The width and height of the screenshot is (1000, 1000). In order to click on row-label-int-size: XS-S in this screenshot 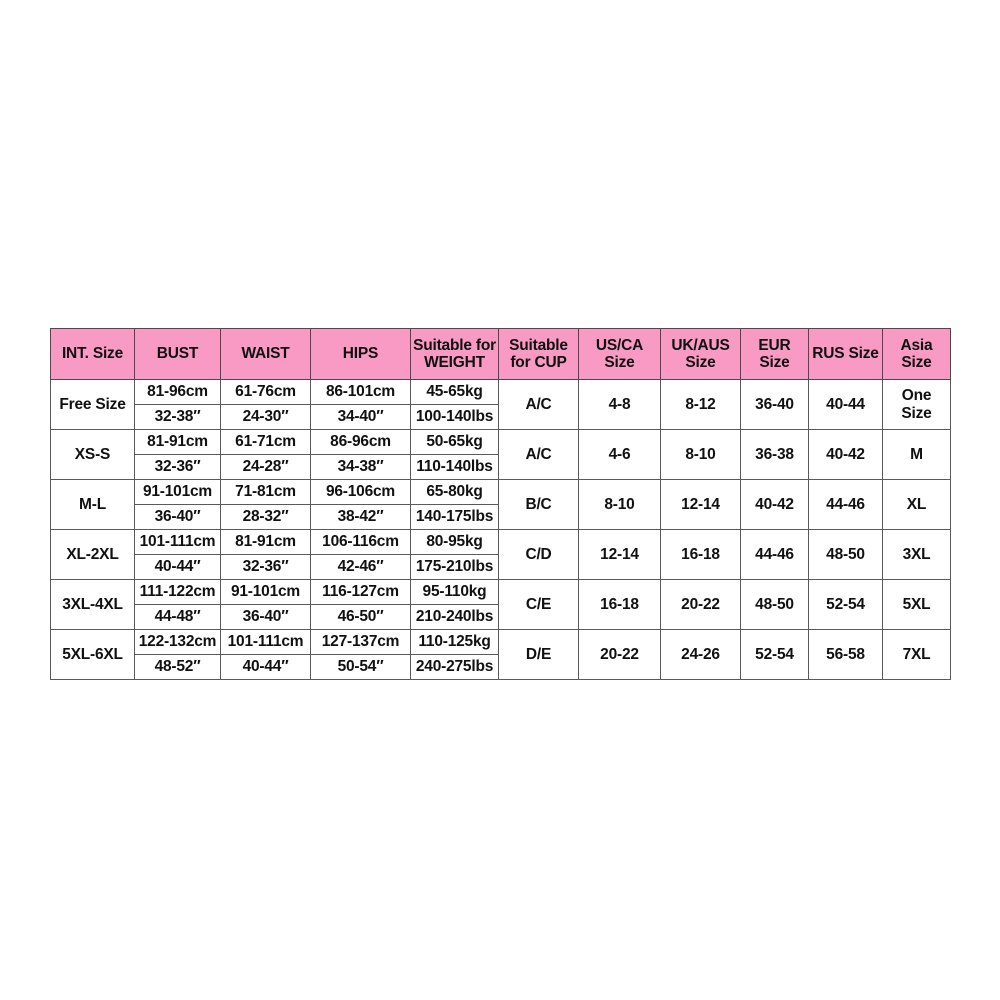, I will do `click(92, 454)`.